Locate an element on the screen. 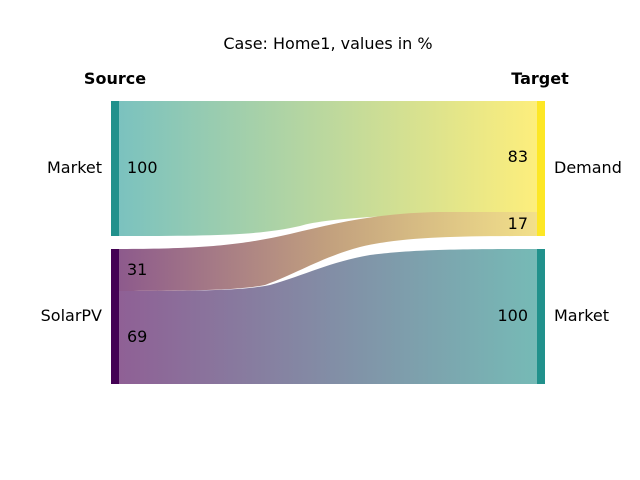 The width and height of the screenshot is (640, 480). target-header: Target is located at coordinates (540, 78).